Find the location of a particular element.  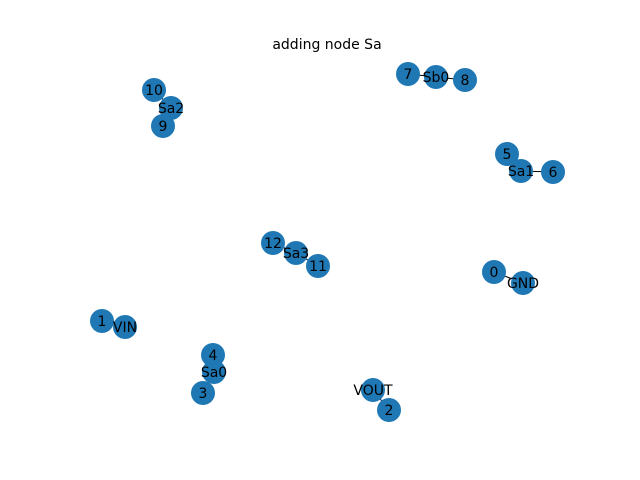

node-label-1: 1 is located at coordinates (102, 322).